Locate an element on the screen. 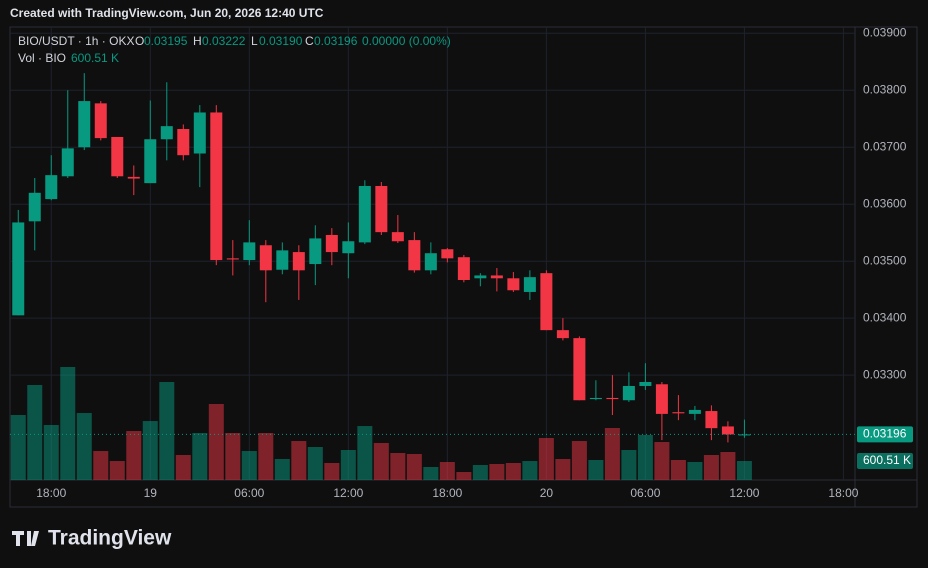 Image resolution: width=928 pixels, height=568 pixels. legend-key: O is located at coordinates (139, 41).